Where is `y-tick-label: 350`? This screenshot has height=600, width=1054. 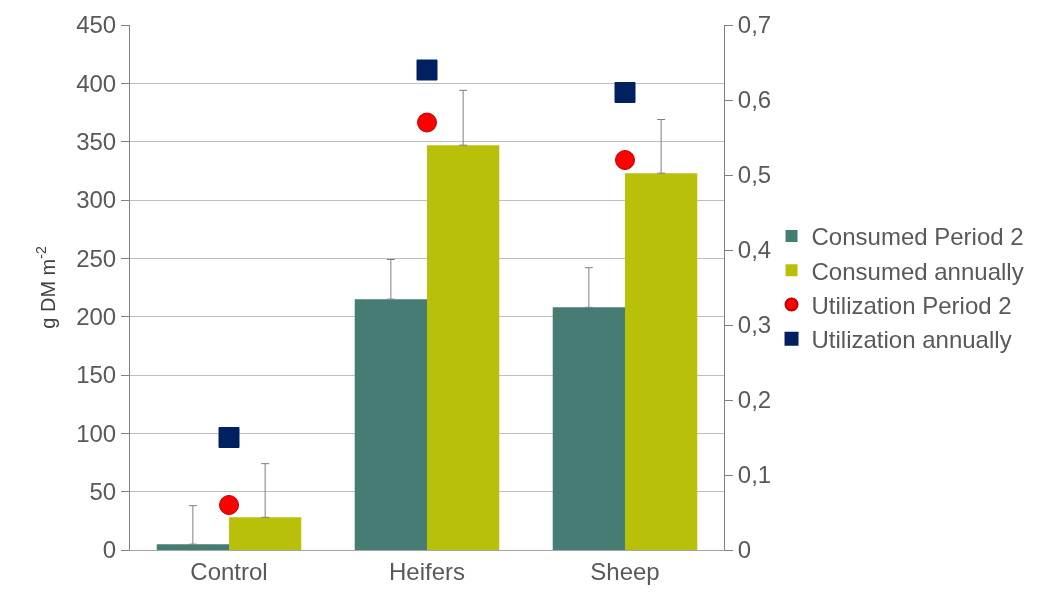
y-tick-label: 350 is located at coordinates (96, 142).